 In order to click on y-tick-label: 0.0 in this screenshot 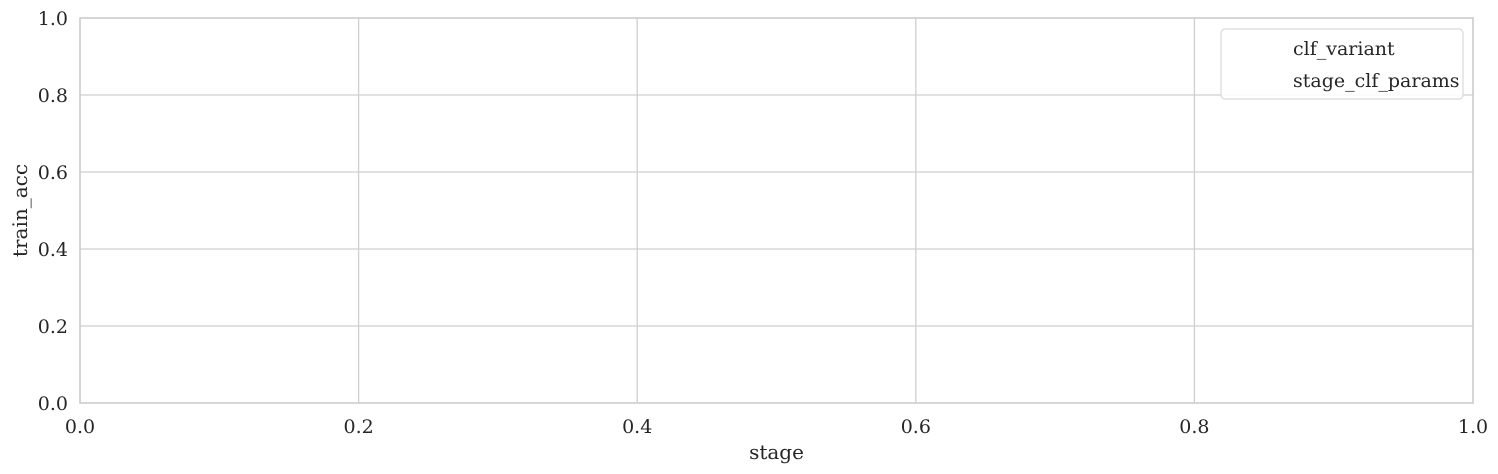, I will do `click(53, 404)`.